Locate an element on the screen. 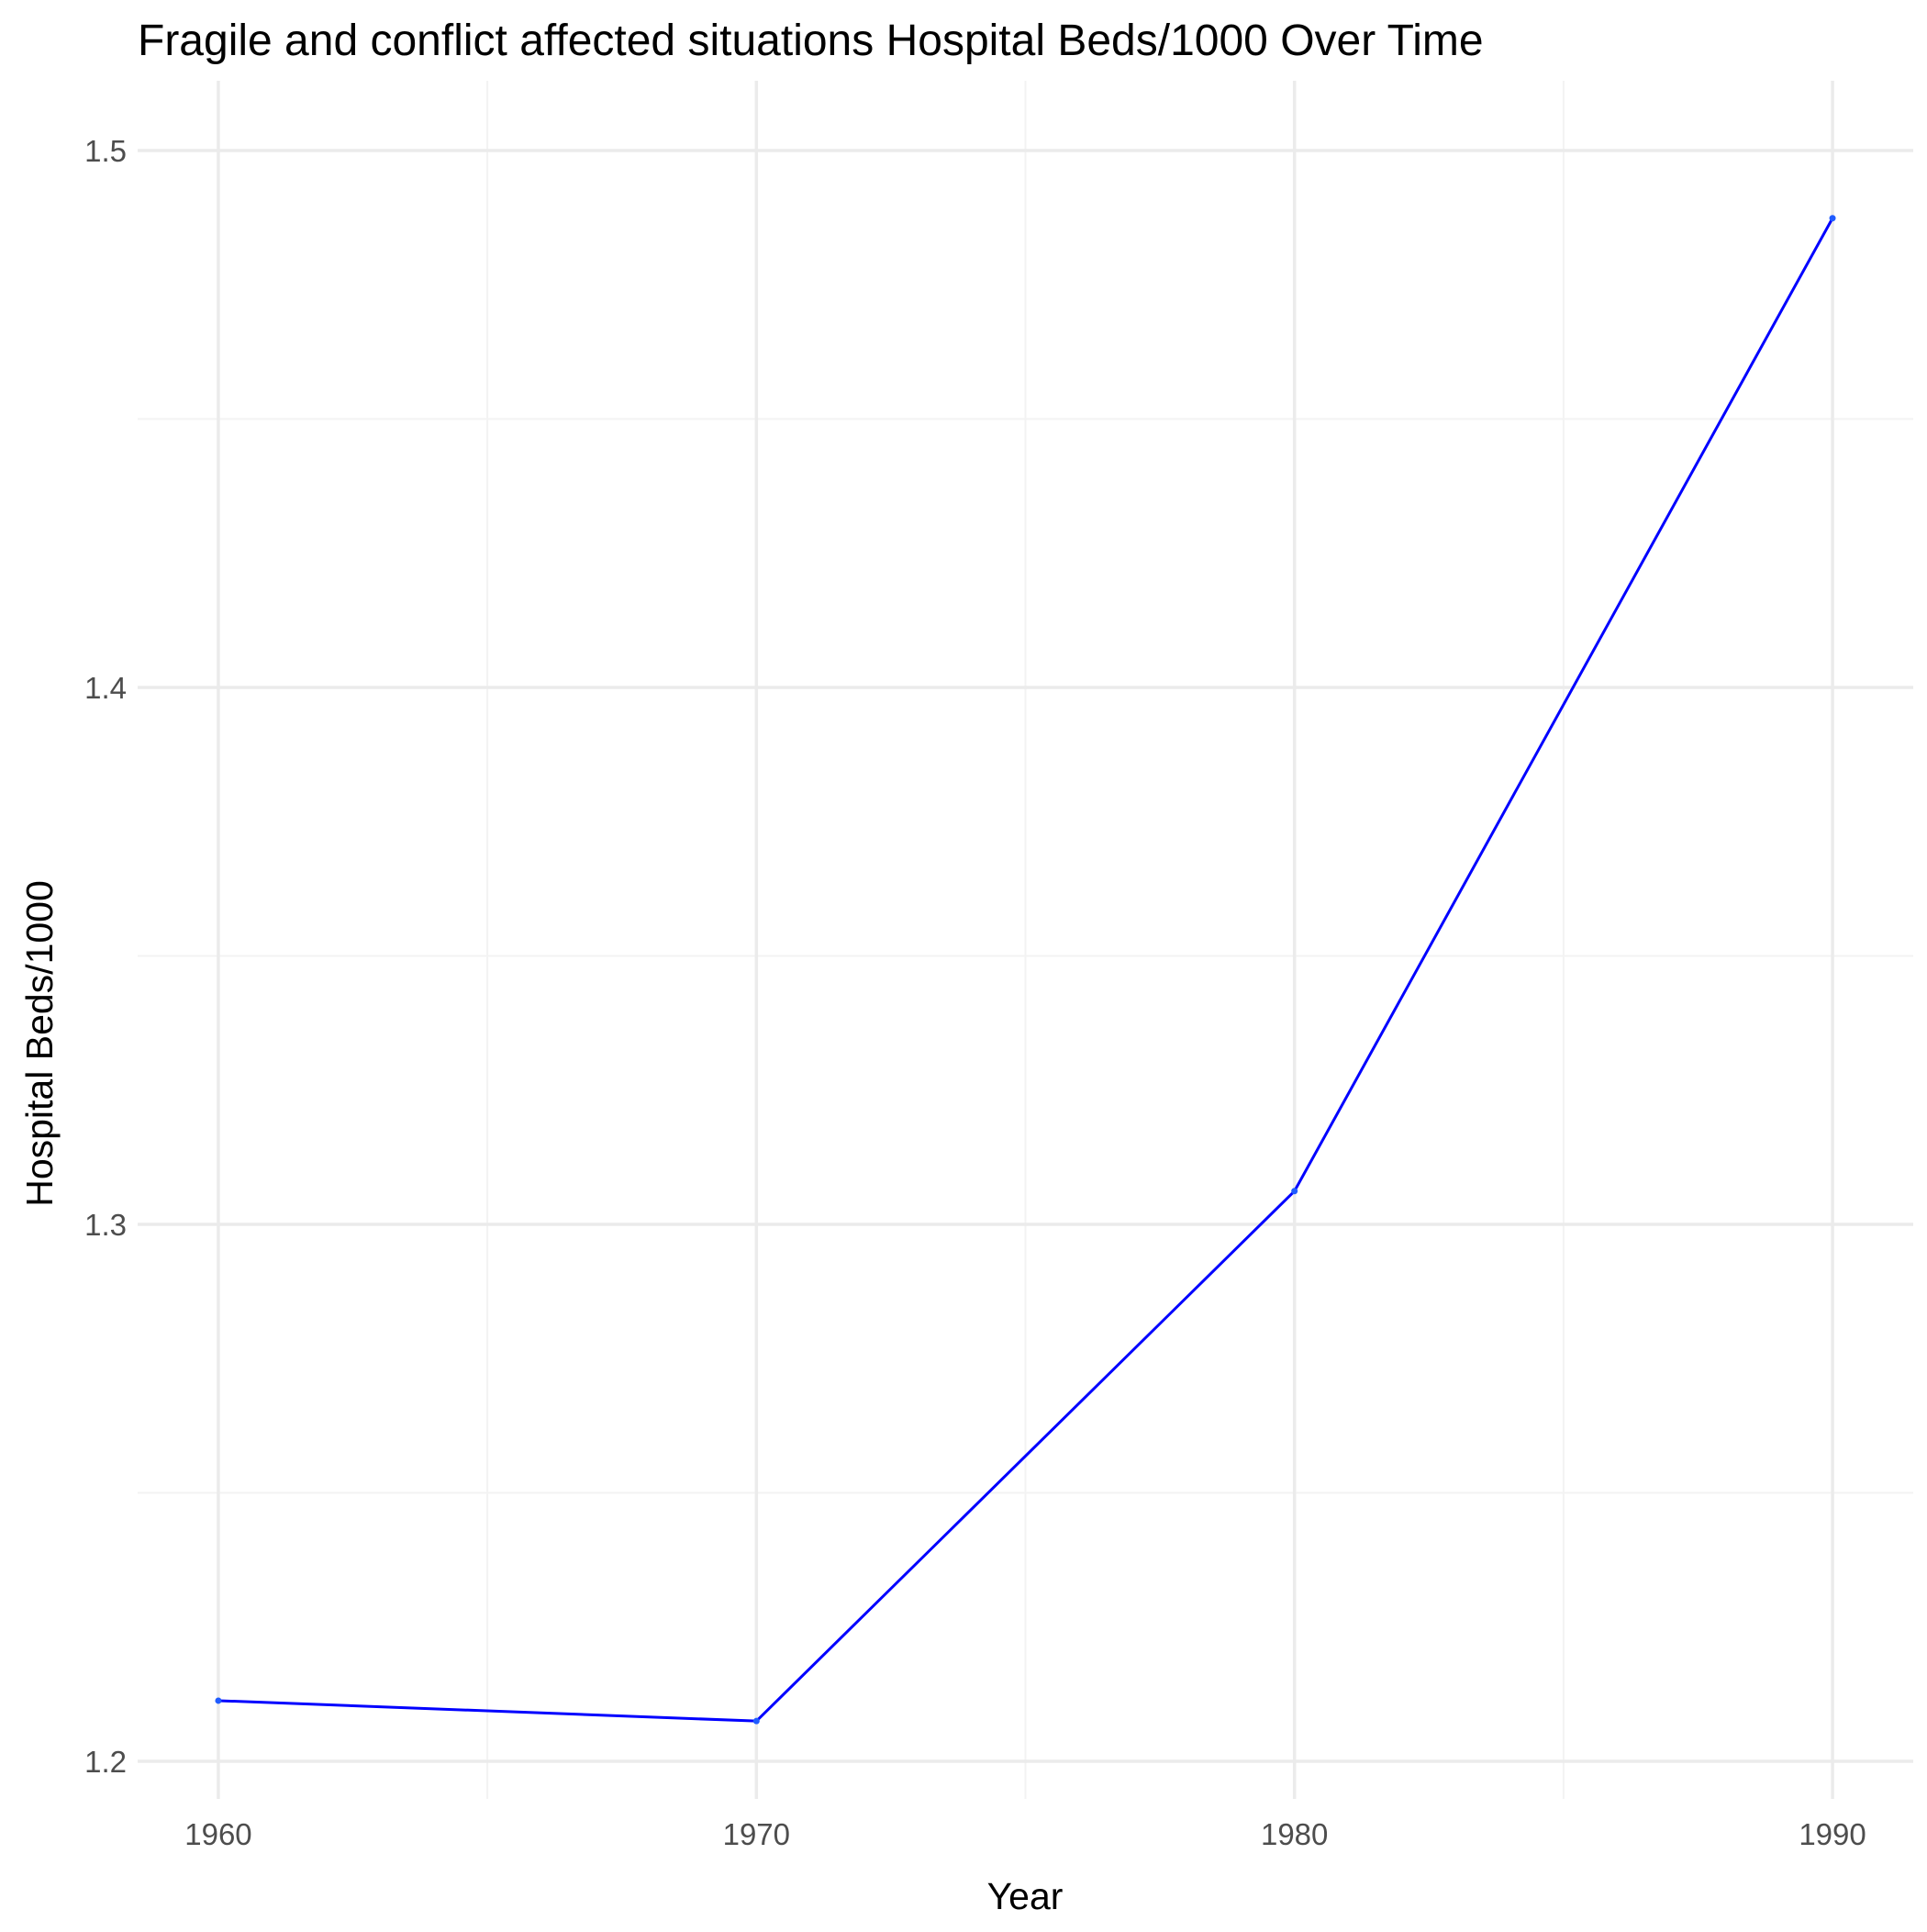 The height and width of the screenshot is (1932, 1927). x-tick-label: 1990 is located at coordinates (1832, 1834).